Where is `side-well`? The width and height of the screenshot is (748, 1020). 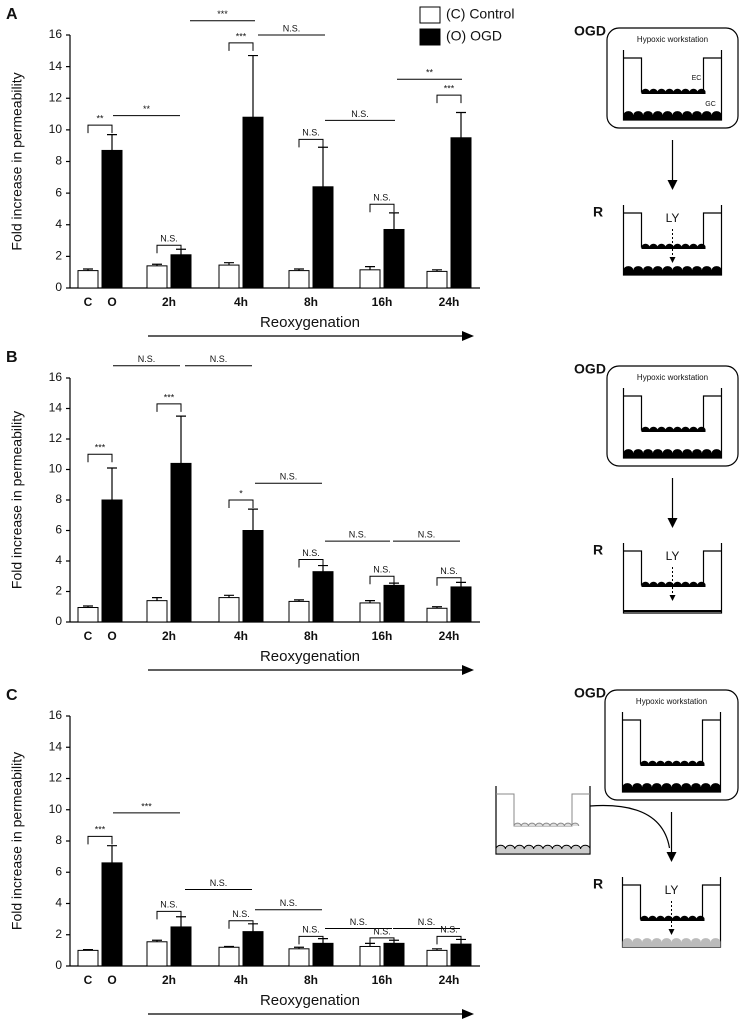
side-well is located at coordinates (543, 820).